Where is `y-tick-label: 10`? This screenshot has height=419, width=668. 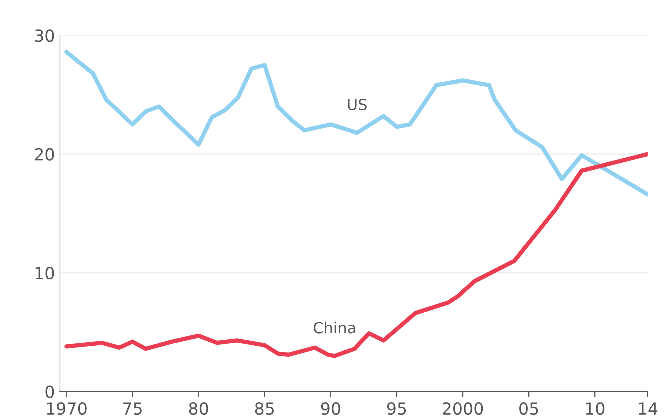 y-tick-label: 10 is located at coordinates (45, 273).